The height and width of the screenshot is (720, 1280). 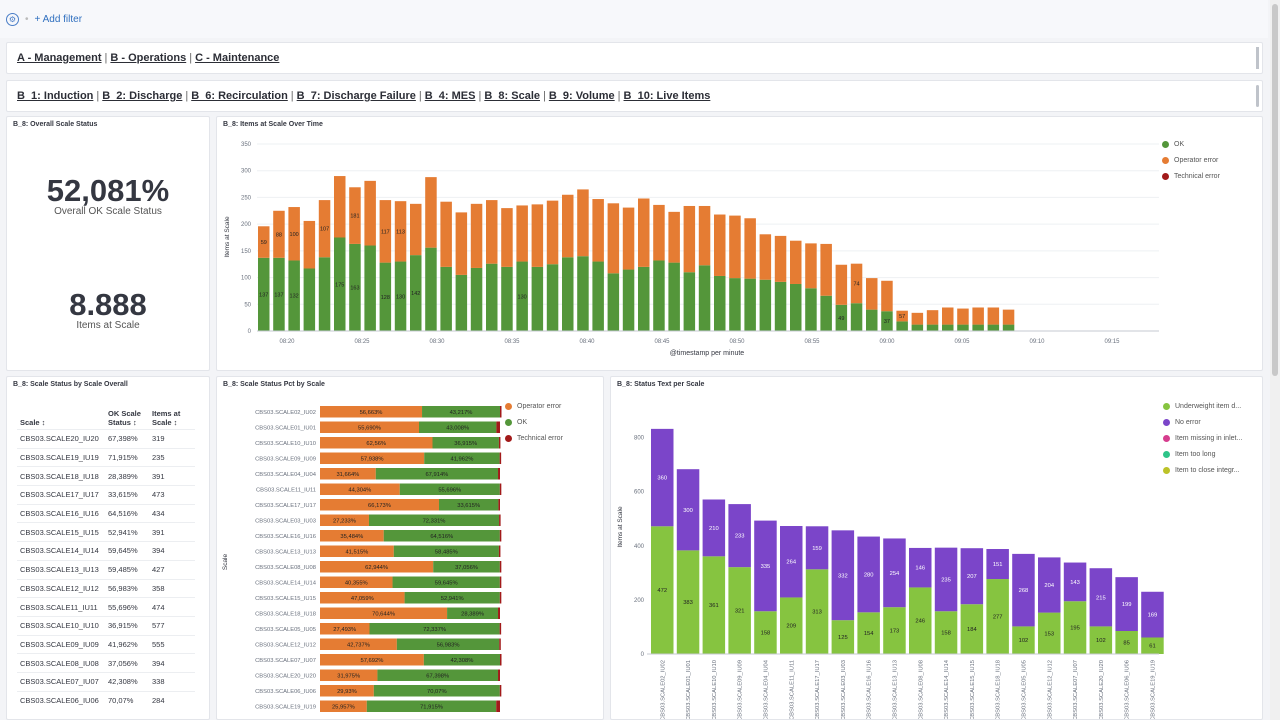 I want to click on nav-link-management: A - Management, so click(x=59, y=58).